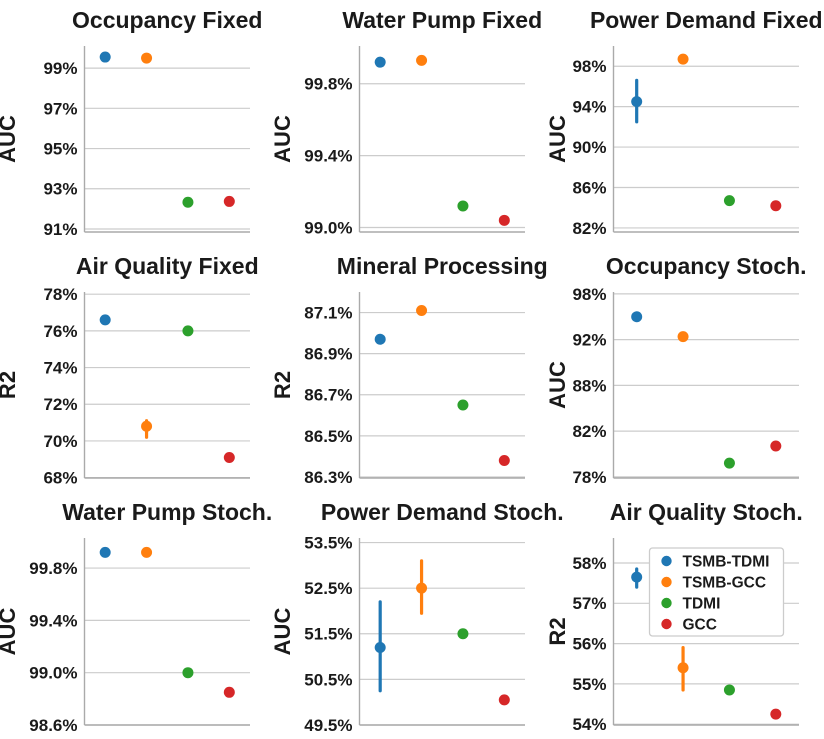 Image resolution: width=824 pixels, height=739 pixels. What do you see at coordinates (131, 123) in the screenshot?
I see `chart-canvas: 91% 93% 95% 97% 99% AUC Occupancy Fixed` at bounding box center [131, 123].